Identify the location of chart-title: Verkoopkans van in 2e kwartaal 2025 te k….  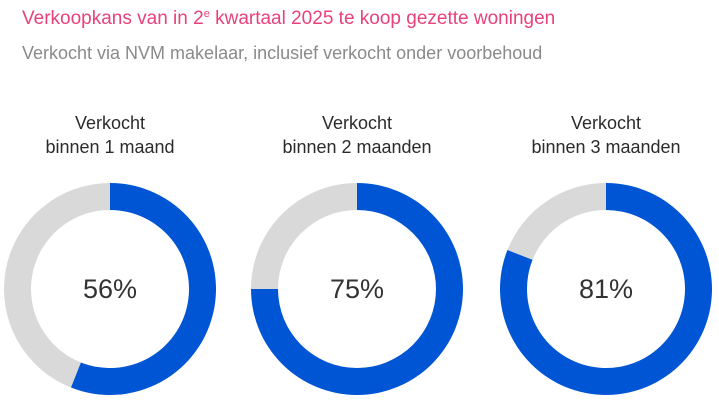
(288, 19).